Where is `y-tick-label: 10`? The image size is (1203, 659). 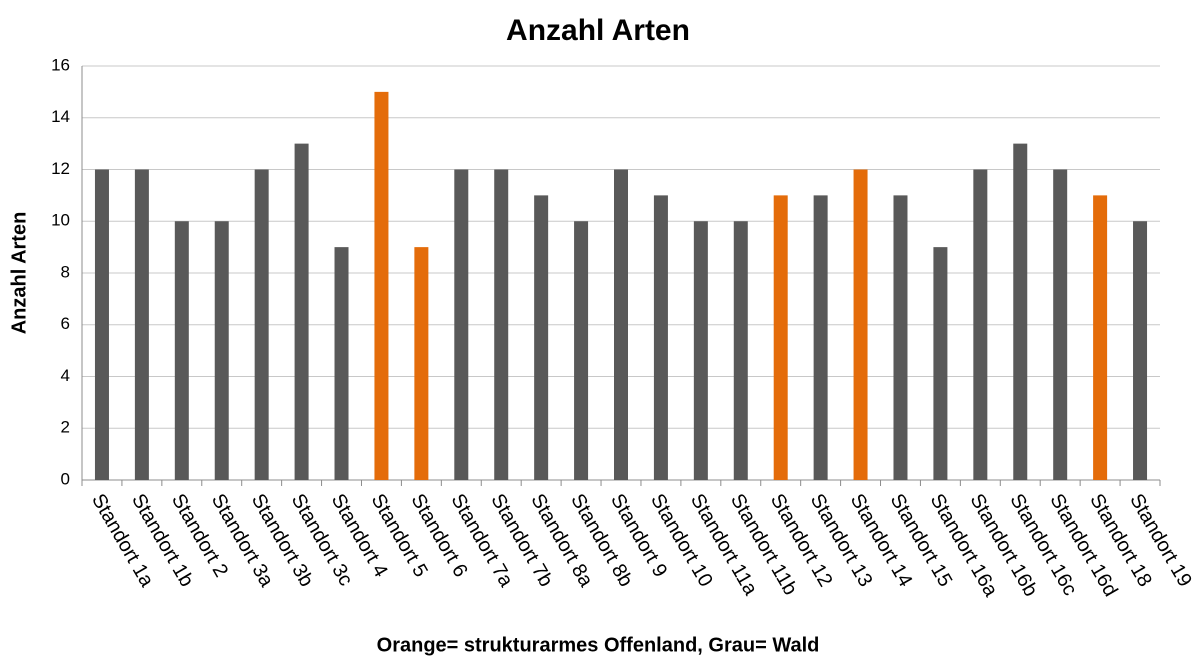
y-tick-label: 10 is located at coordinates (60, 220).